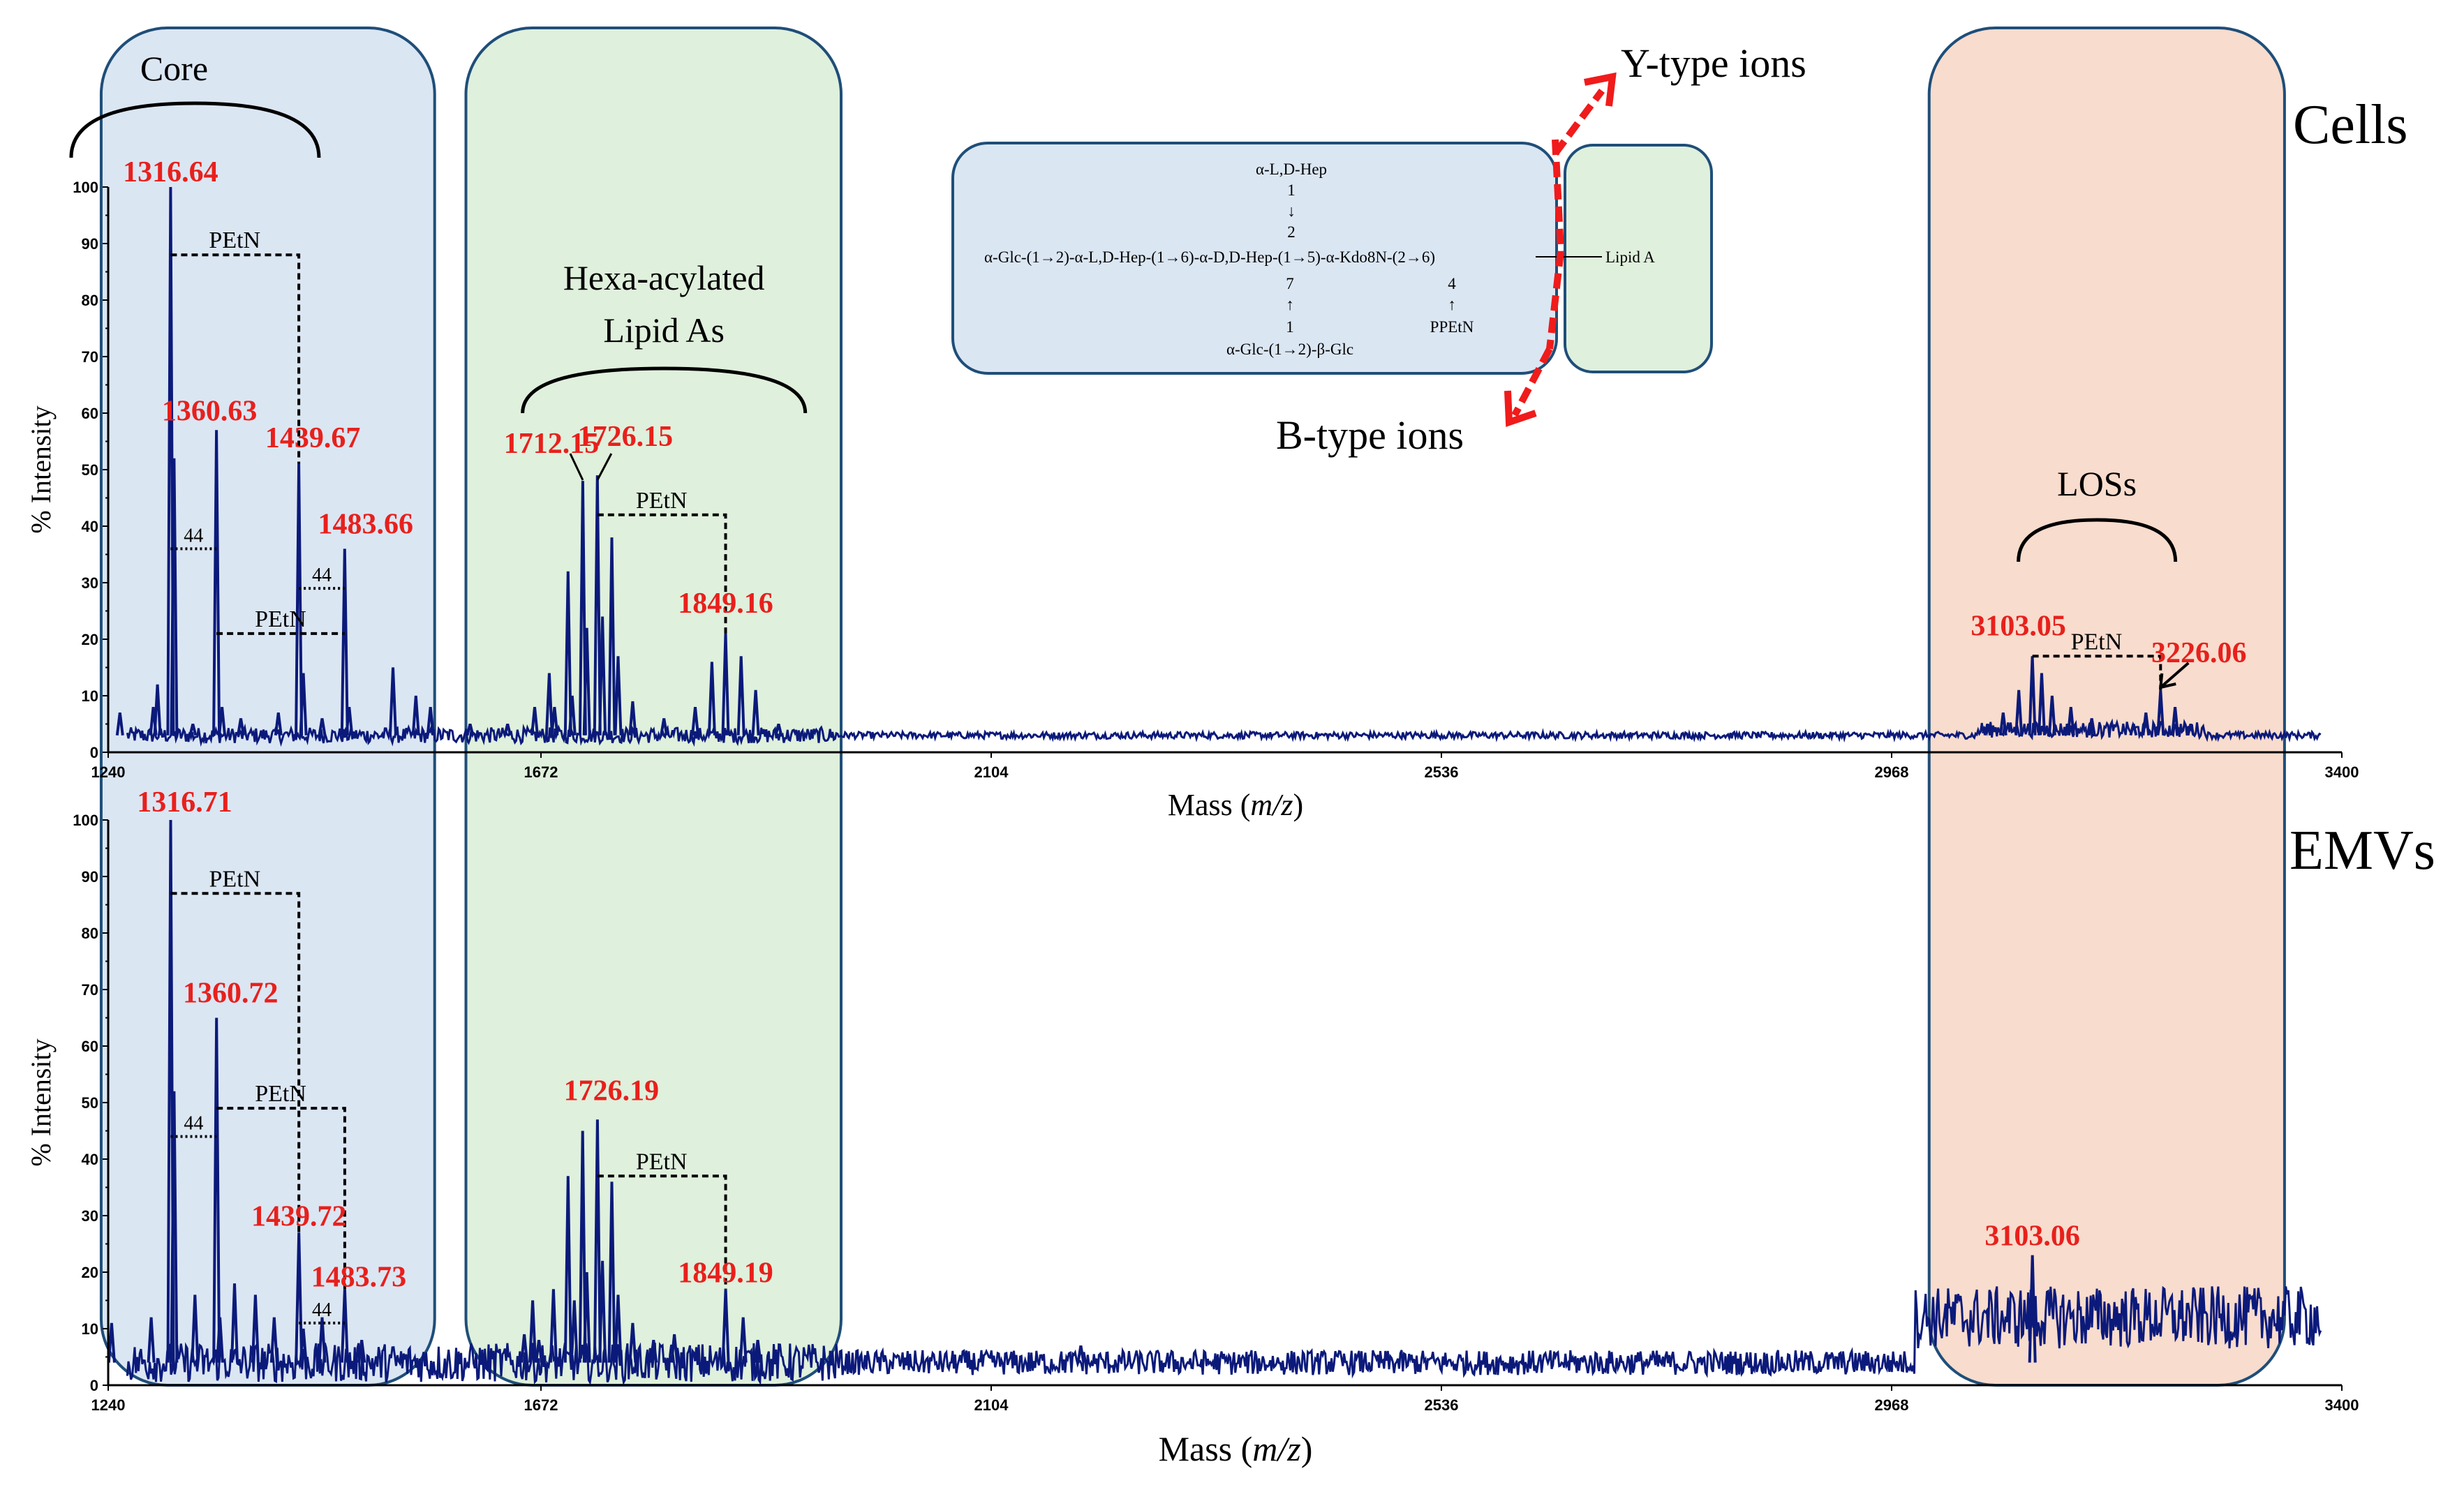 The width and height of the screenshot is (2464, 1485). Describe the element at coordinates (1291, 232) in the screenshot. I see `structure-linkage-2: 2` at that location.